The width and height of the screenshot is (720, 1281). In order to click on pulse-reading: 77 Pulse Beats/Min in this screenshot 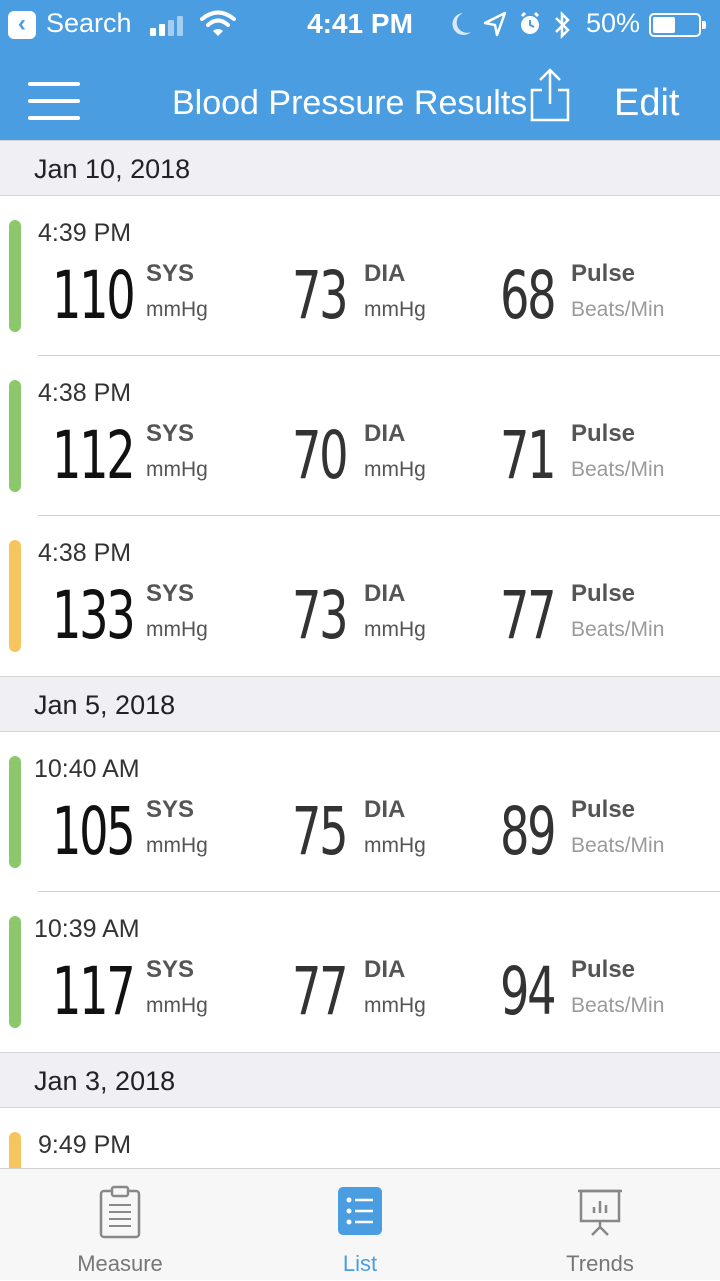, I will do `click(360, 616)`.